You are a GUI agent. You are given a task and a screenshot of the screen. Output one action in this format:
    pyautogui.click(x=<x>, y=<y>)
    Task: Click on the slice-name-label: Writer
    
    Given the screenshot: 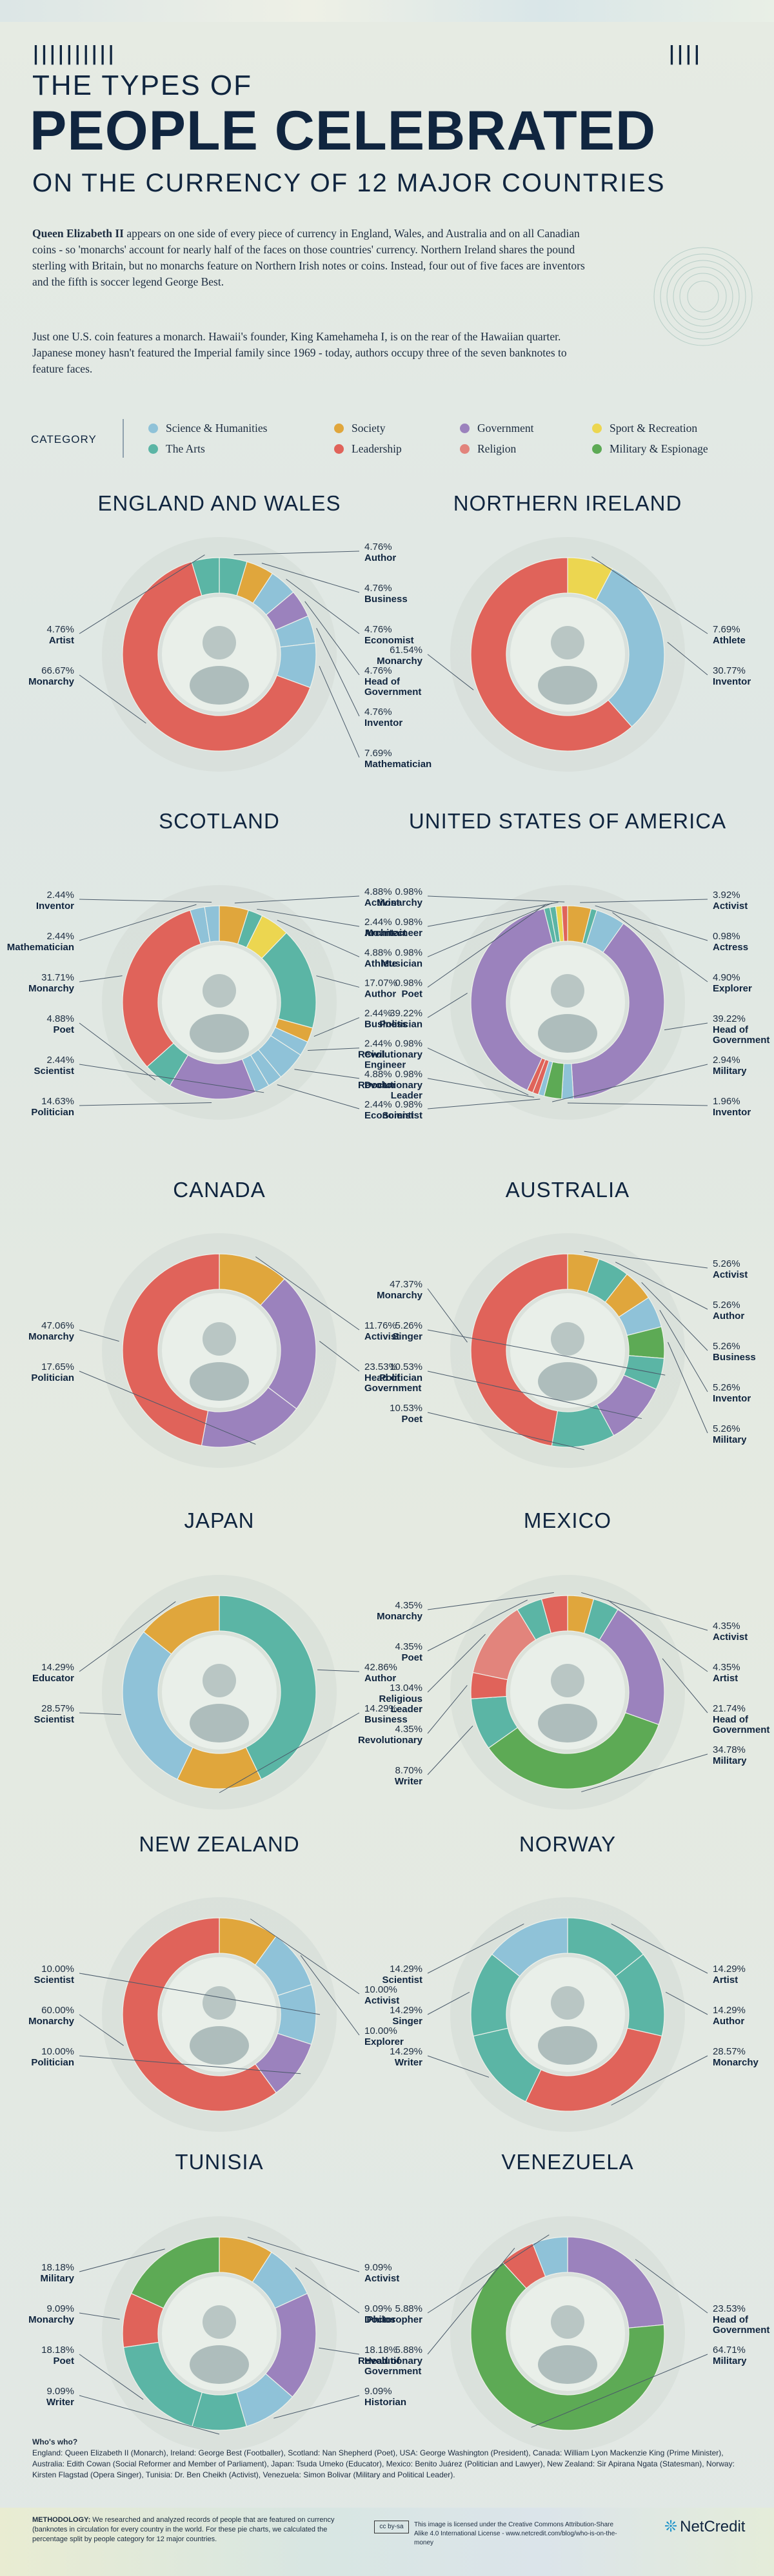 What is the action you would take?
    pyautogui.click(x=60, y=2402)
    